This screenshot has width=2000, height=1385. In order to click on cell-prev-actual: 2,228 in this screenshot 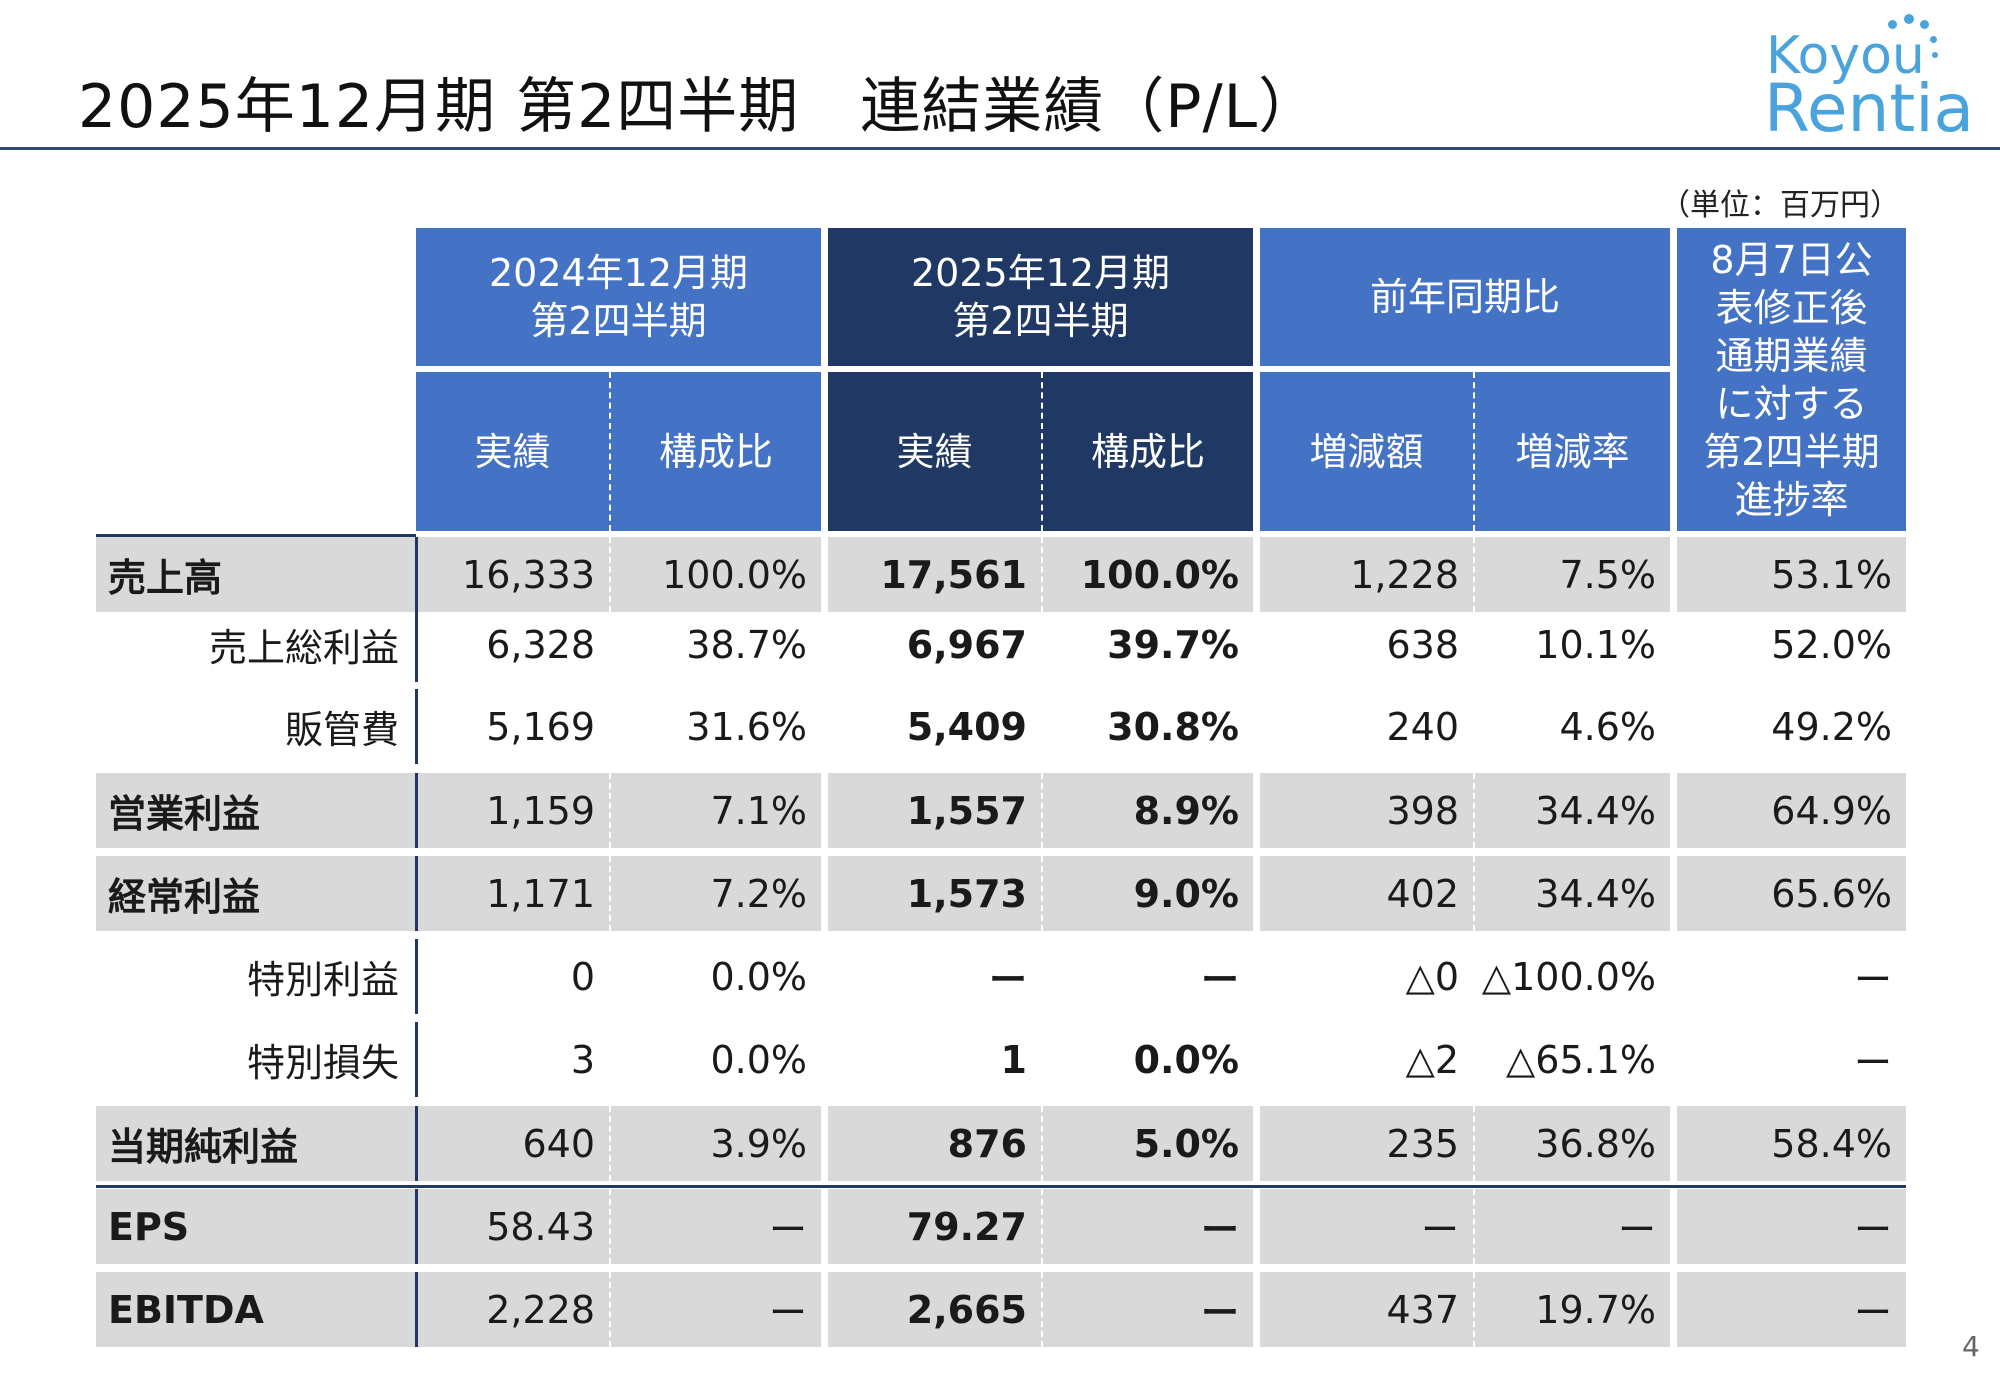, I will do `click(512, 1309)`.